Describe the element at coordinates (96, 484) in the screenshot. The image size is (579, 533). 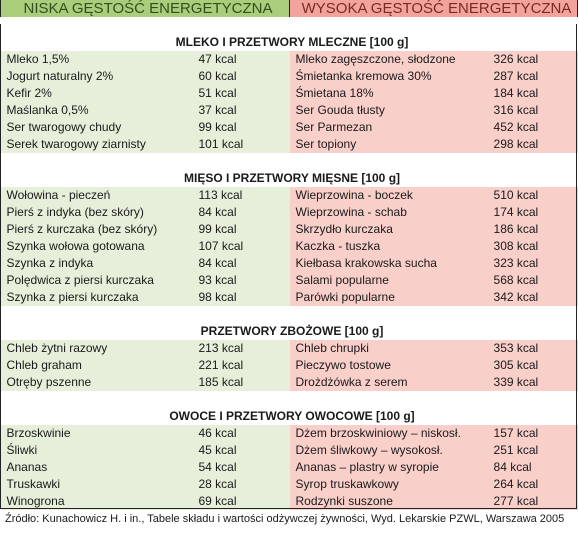
I see `low-food-name: Truskawki` at that location.